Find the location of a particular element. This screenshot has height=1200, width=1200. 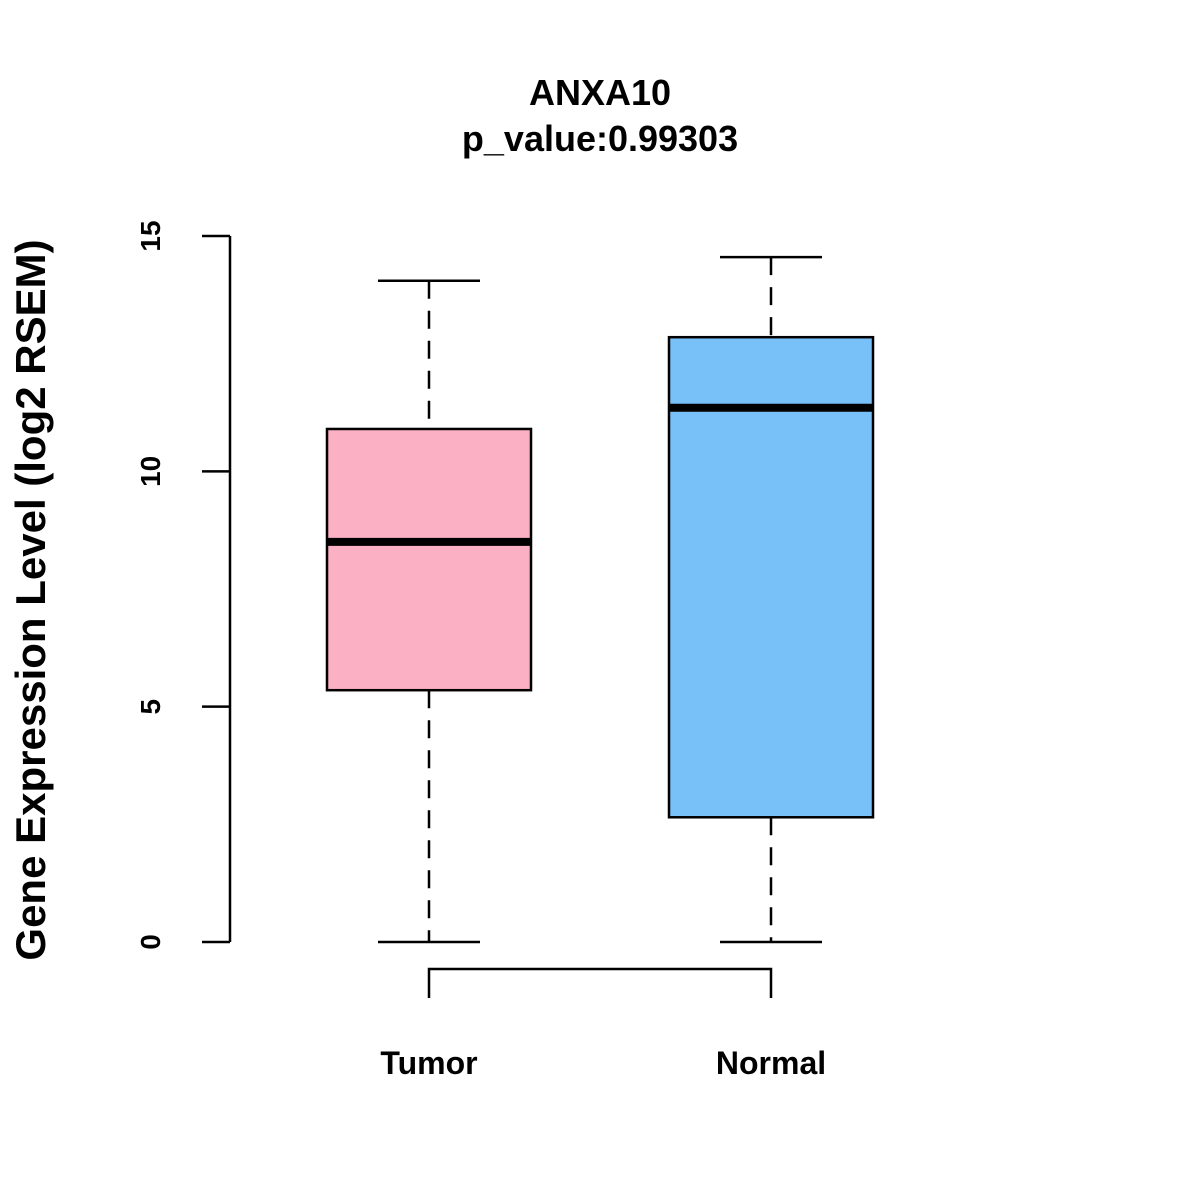

y-tick-label: 0 is located at coordinates (150, 942).